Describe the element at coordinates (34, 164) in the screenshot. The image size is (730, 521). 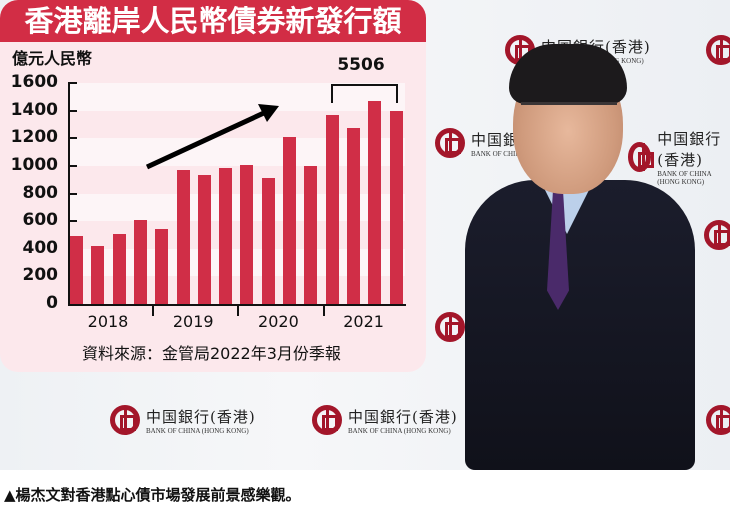
I see `y-tick-label: 1000` at that location.